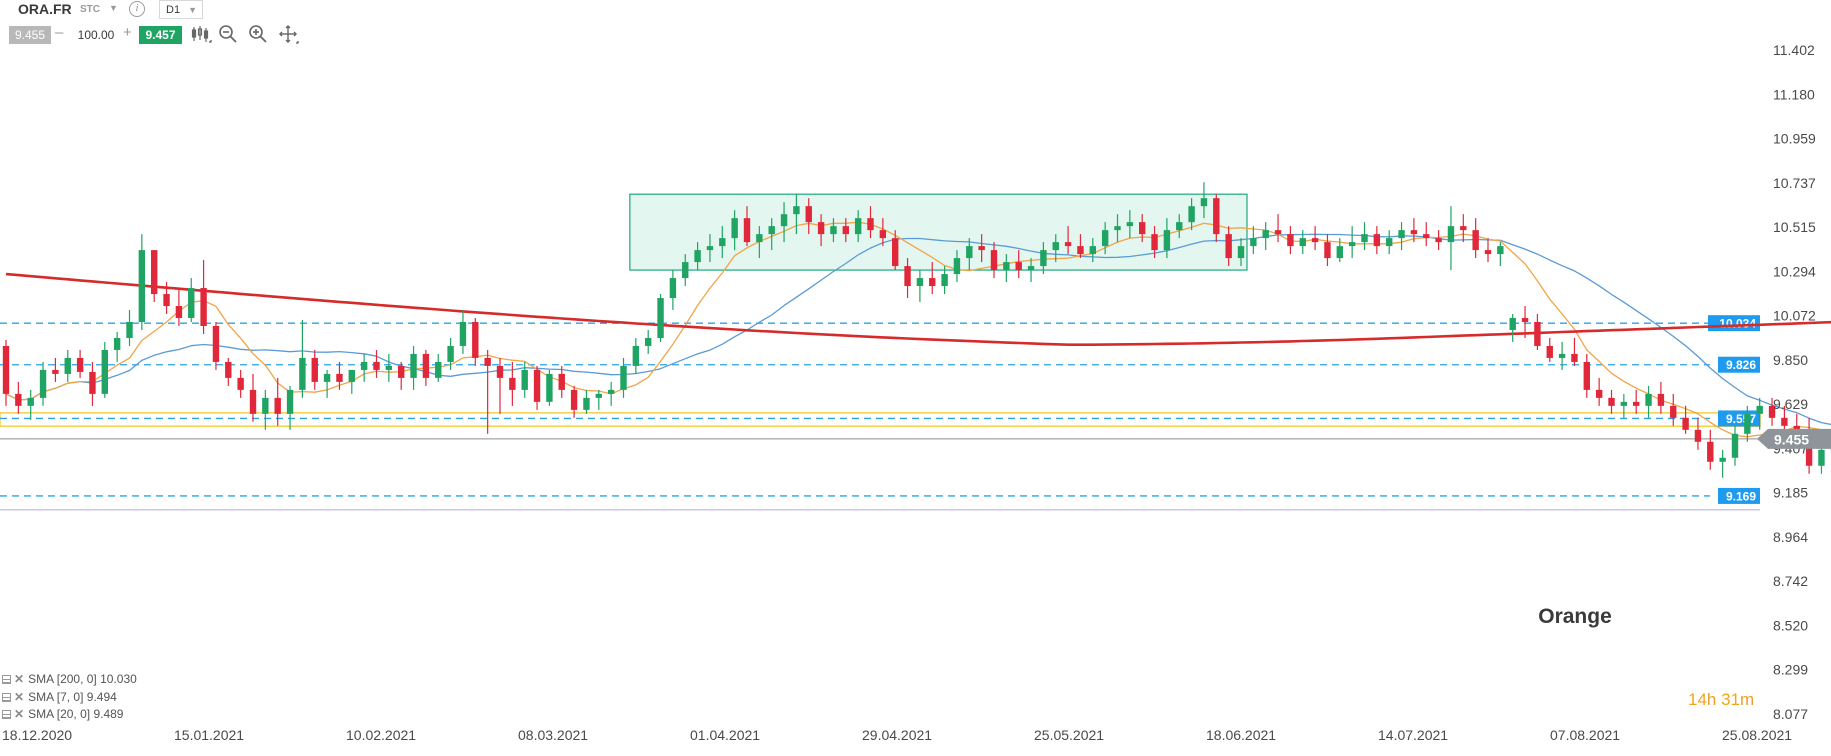  What do you see at coordinates (897, 735) in the screenshot?
I see `x-tick-label: 29.04.2021` at bounding box center [897, 735].